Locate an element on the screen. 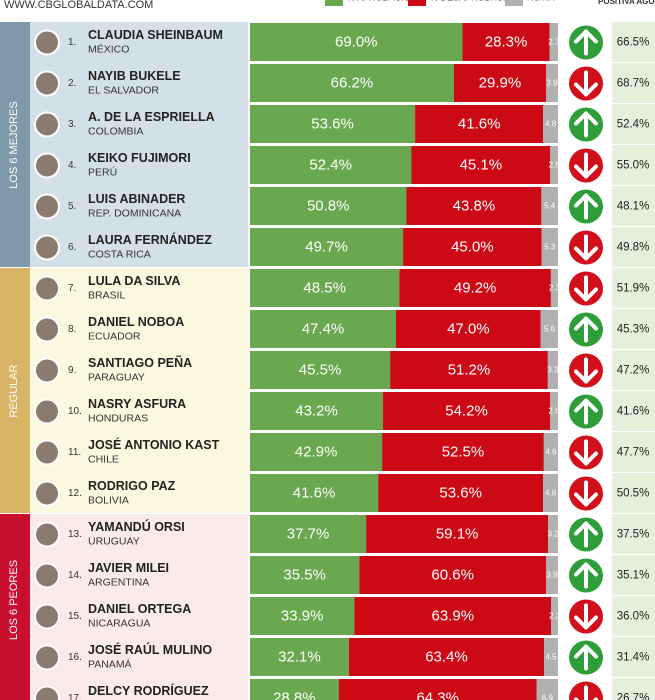 This screenshot has width=655, height=700. group-band is located at coordinates (15, 607).